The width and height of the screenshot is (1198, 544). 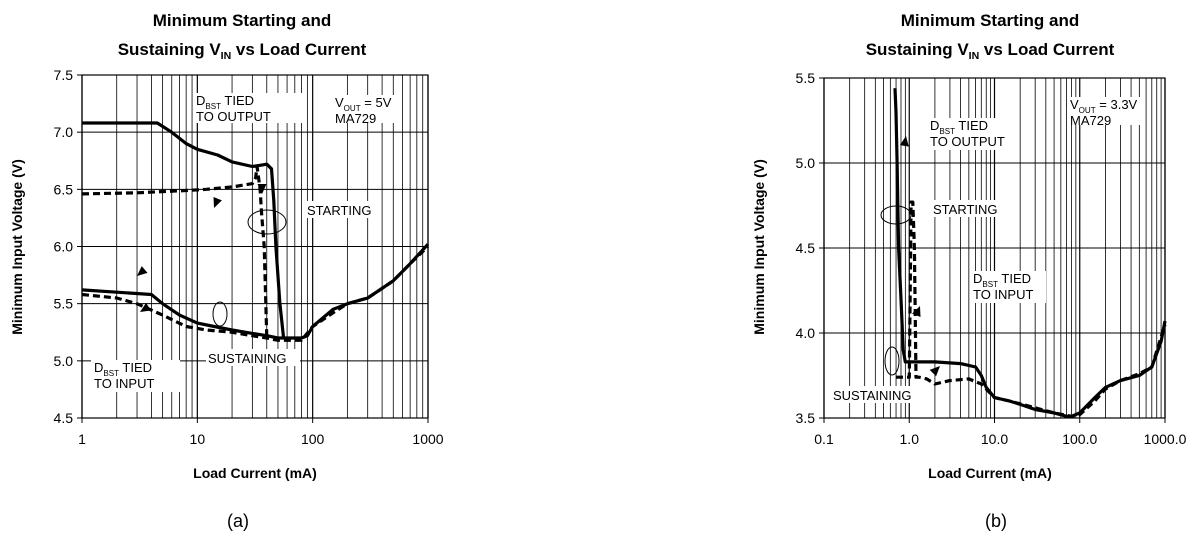 What do you see at coordinates (64, 75) in the screenshot?
I see `text-run: 7.5` at bounding box center [64, 75].